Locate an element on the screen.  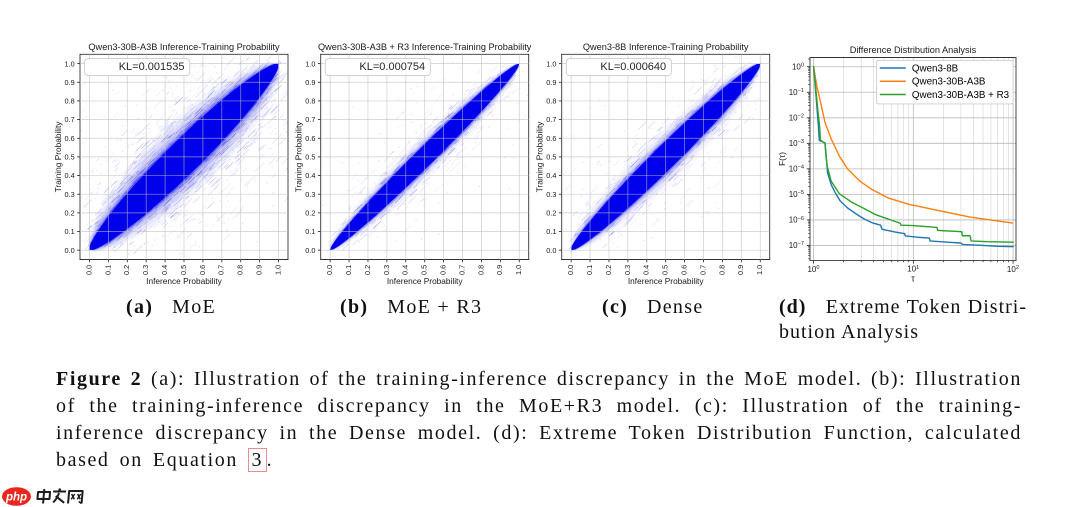
svg-text: F(τ) is located at coordinates (782, 159).